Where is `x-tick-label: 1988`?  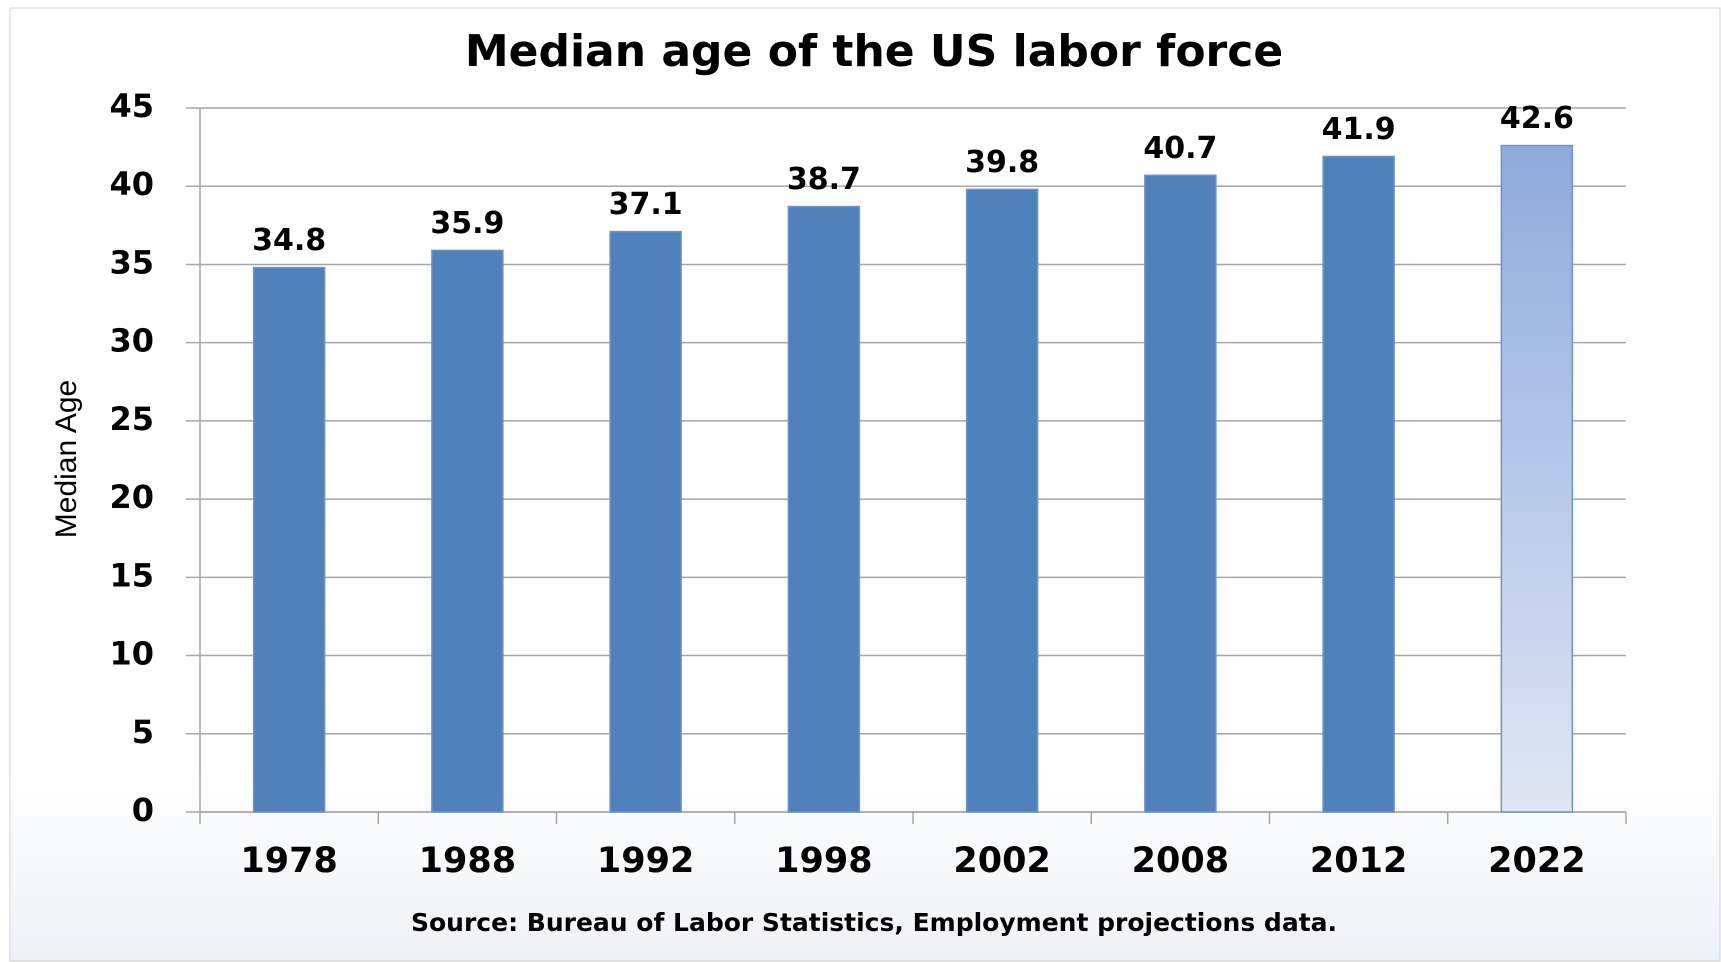 x-tick-label: 1988 is located at coordinates (467, 861).